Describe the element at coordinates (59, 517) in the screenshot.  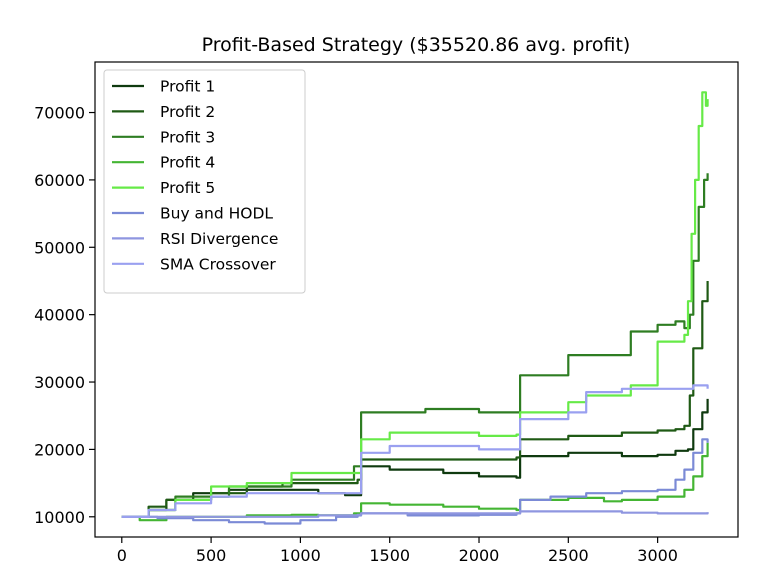
I see `y-tick-label: 10000` at that location.